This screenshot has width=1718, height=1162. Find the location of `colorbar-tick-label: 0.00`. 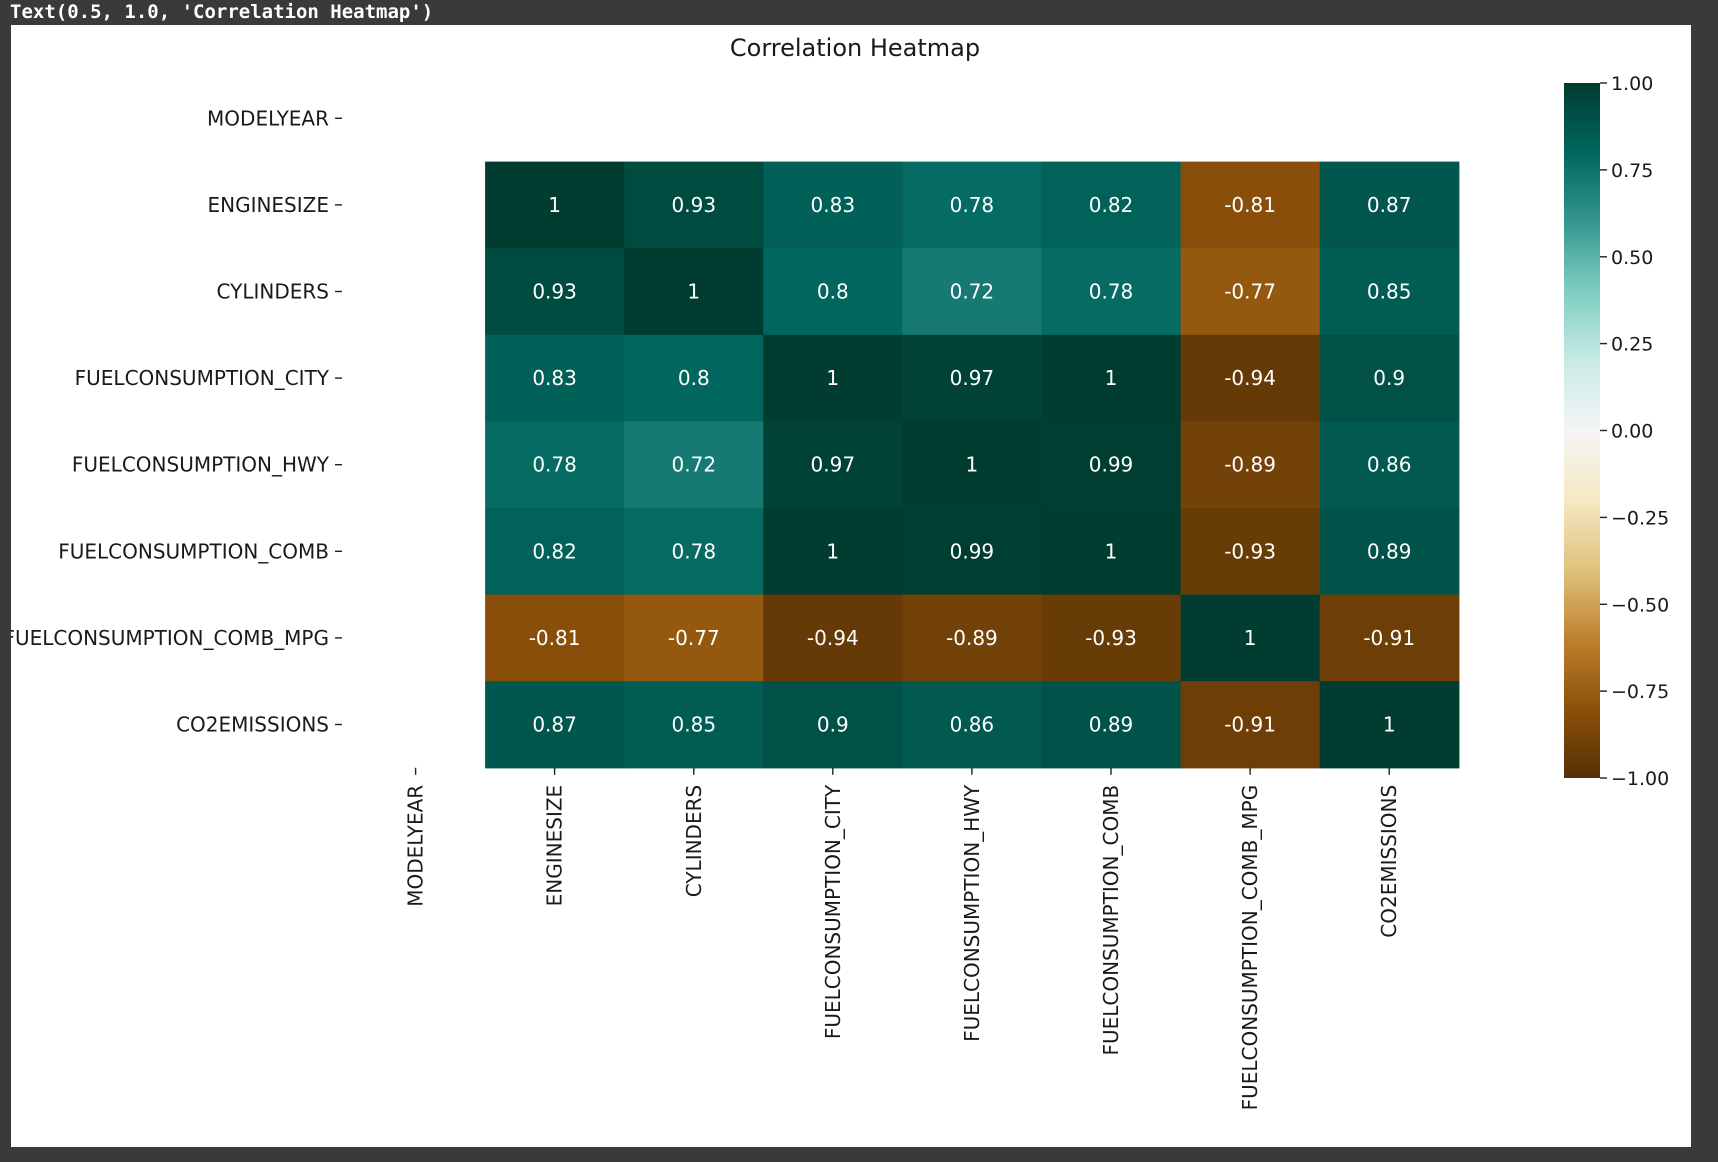

colorbar-tick-label: 0.00 is located at coordinates (1632, 432).